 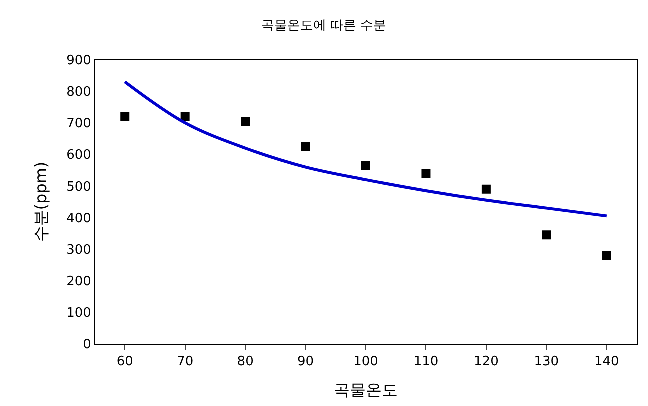 What do you see at coordinates (79, 156) in the screenshot?
I see `y-tick-label: 600` at bounding box center [79, 156].